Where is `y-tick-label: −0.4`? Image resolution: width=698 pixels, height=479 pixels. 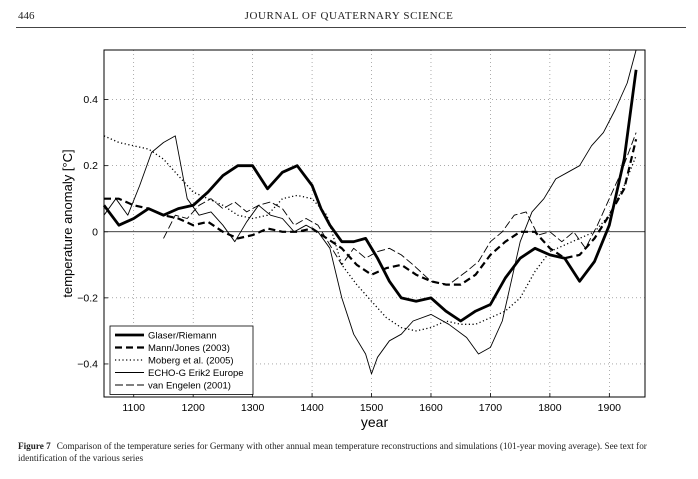
y-tick-label: −0.4 is located at coordinates (87, 364).